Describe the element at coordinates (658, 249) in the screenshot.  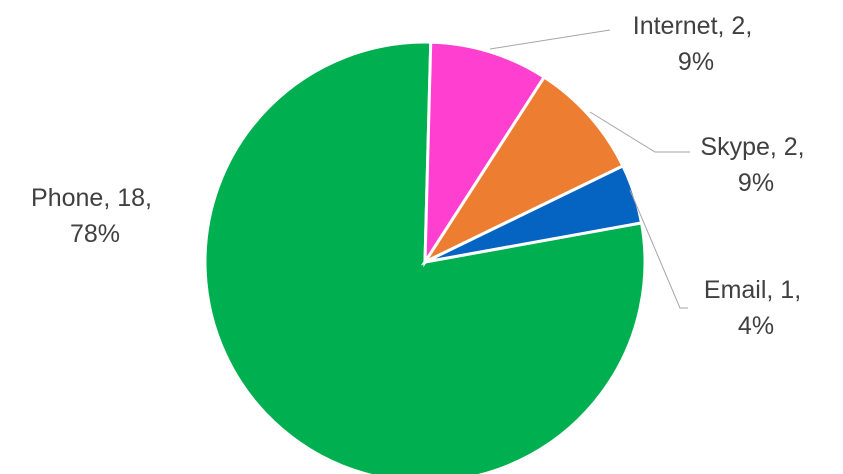
I see `leader-line-email` at that location.